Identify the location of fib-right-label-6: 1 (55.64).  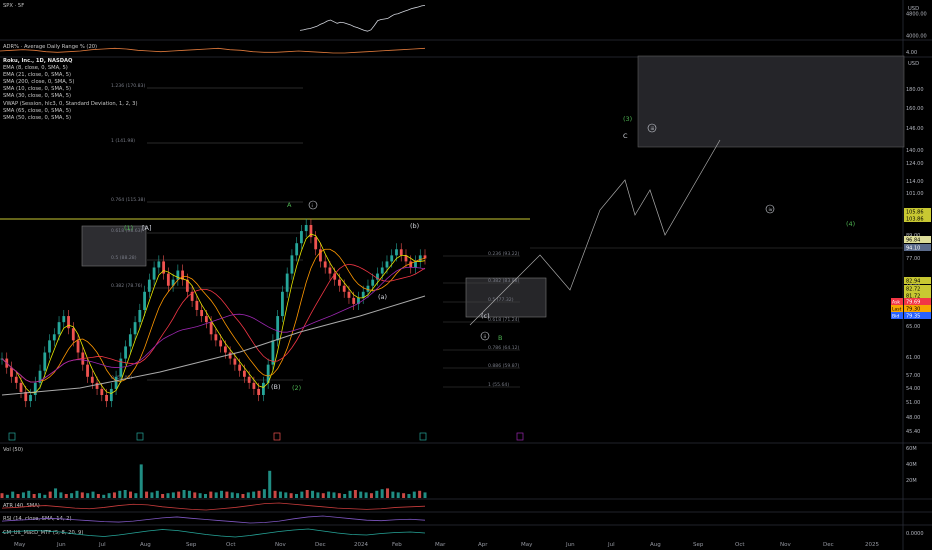
(498, 385).